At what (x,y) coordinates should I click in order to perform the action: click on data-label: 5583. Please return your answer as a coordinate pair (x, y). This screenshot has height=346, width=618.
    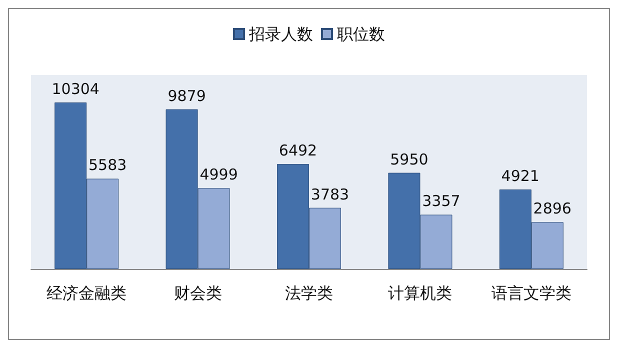
    Looking at the image, I should click on (107, 165).